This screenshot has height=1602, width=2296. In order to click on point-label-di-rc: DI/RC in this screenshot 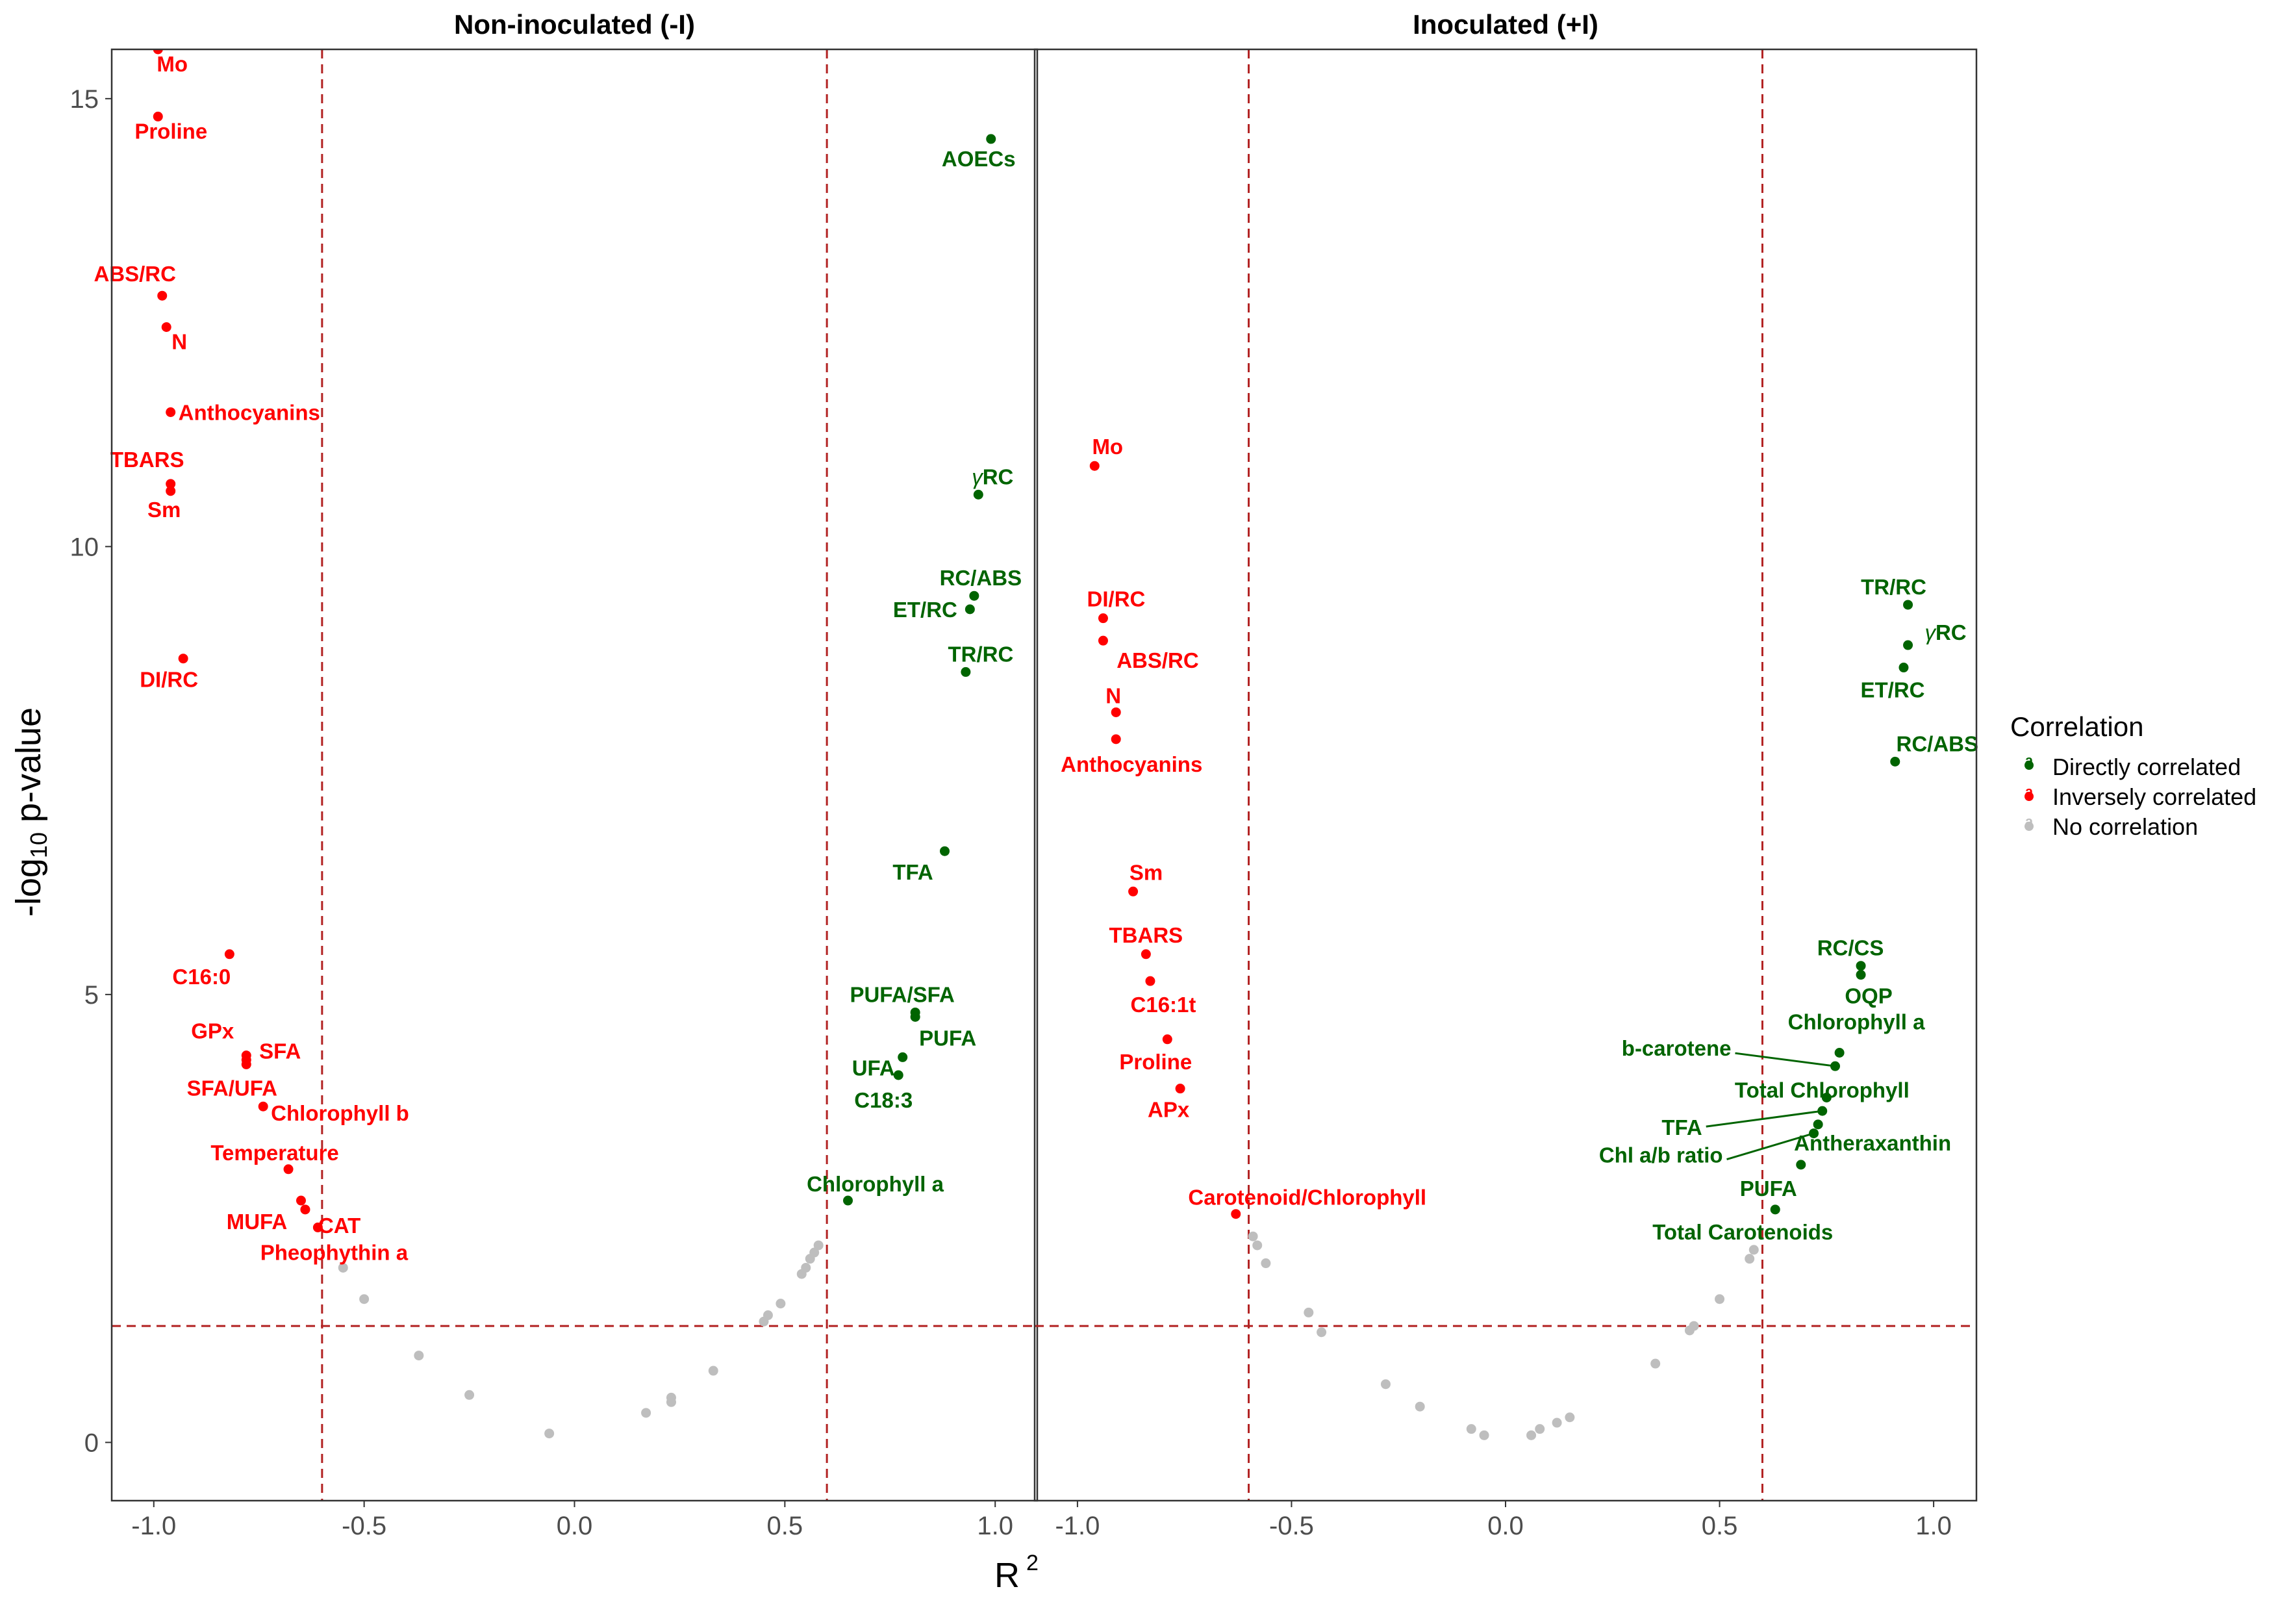, I will do `click(169, 680)`.